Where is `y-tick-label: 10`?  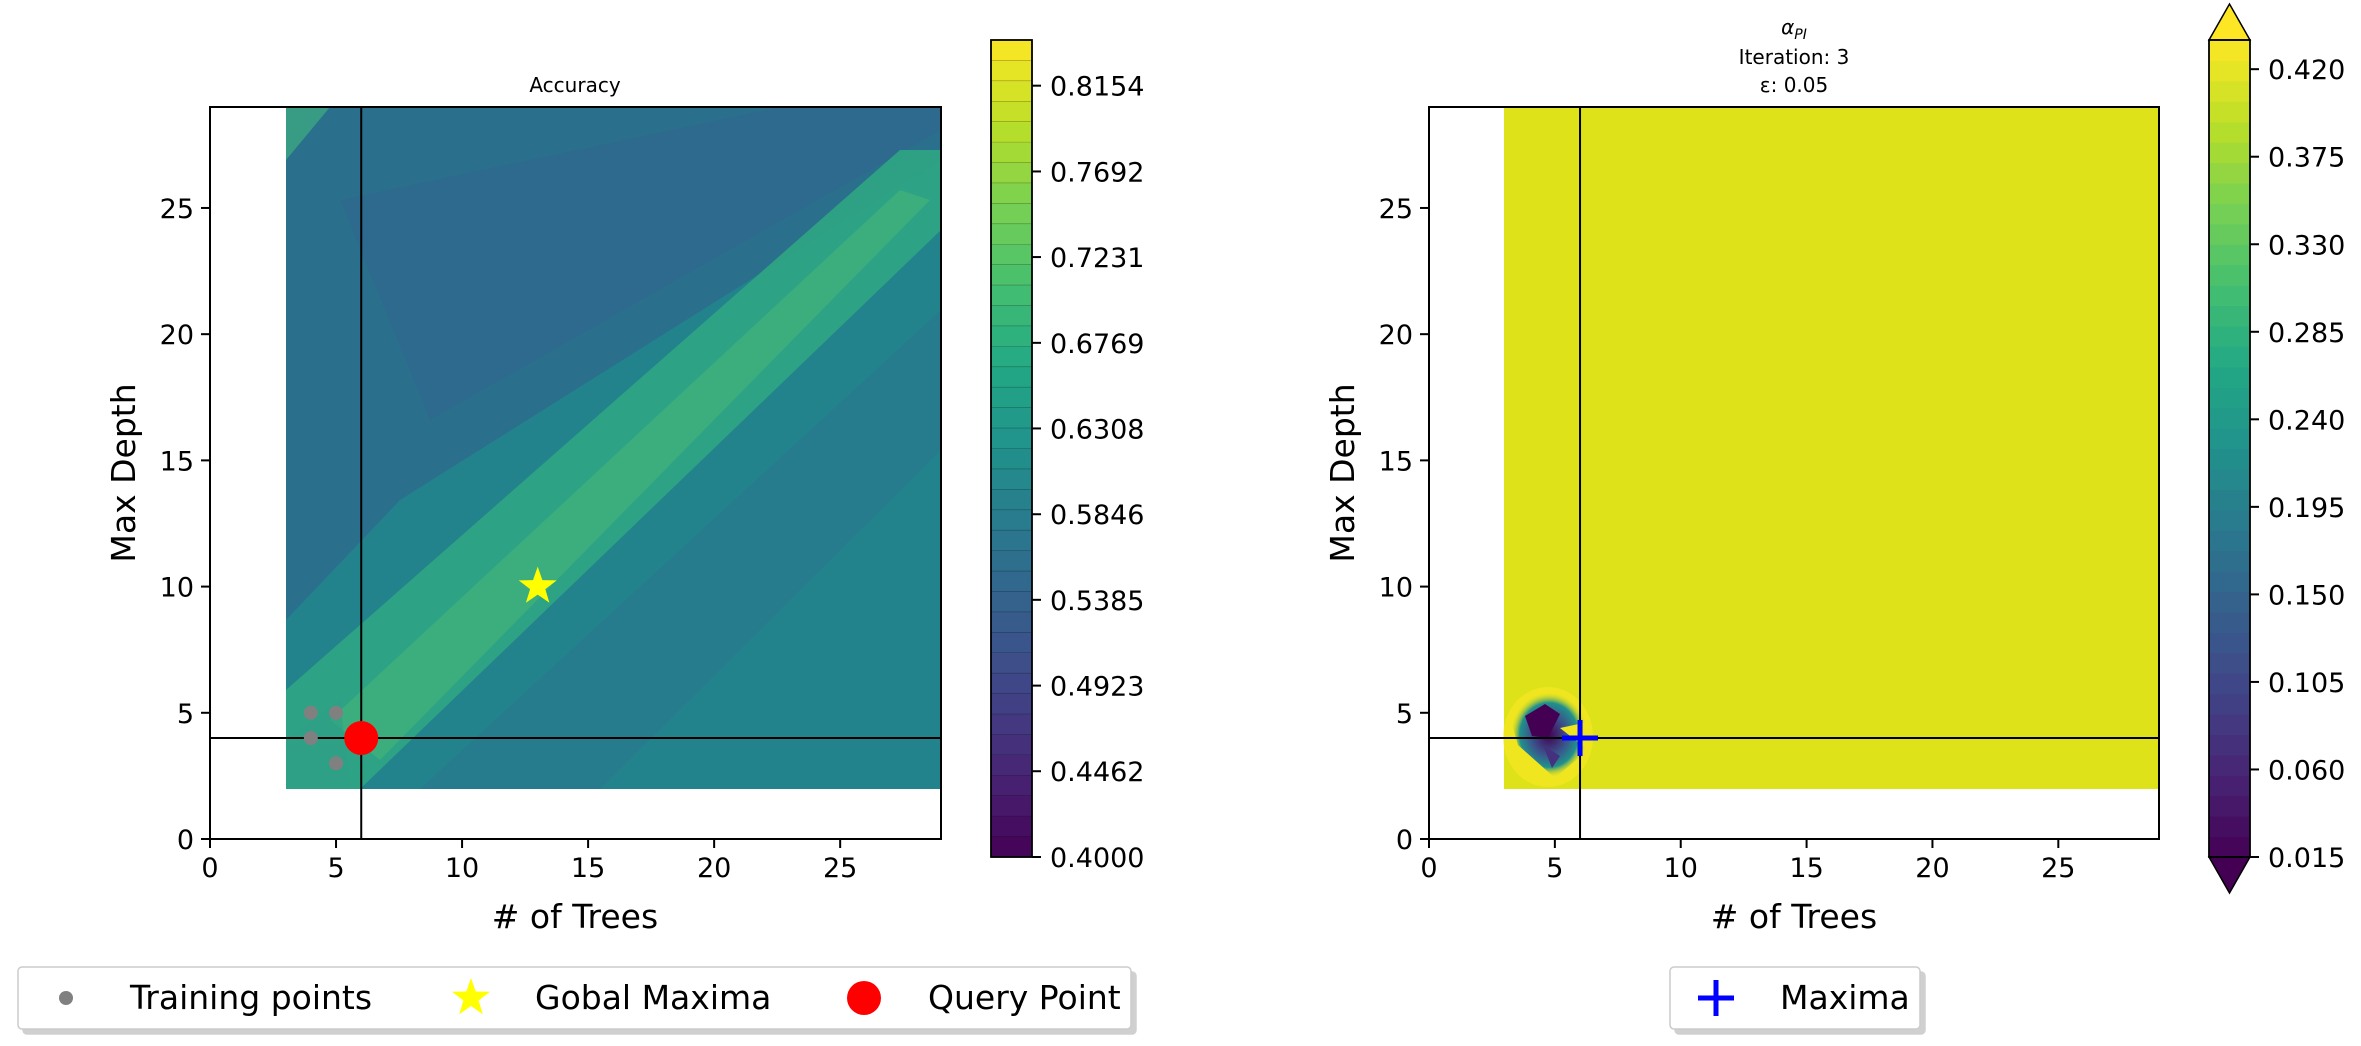
y-tick-label: 10 is located at coordinates (1396, 588).